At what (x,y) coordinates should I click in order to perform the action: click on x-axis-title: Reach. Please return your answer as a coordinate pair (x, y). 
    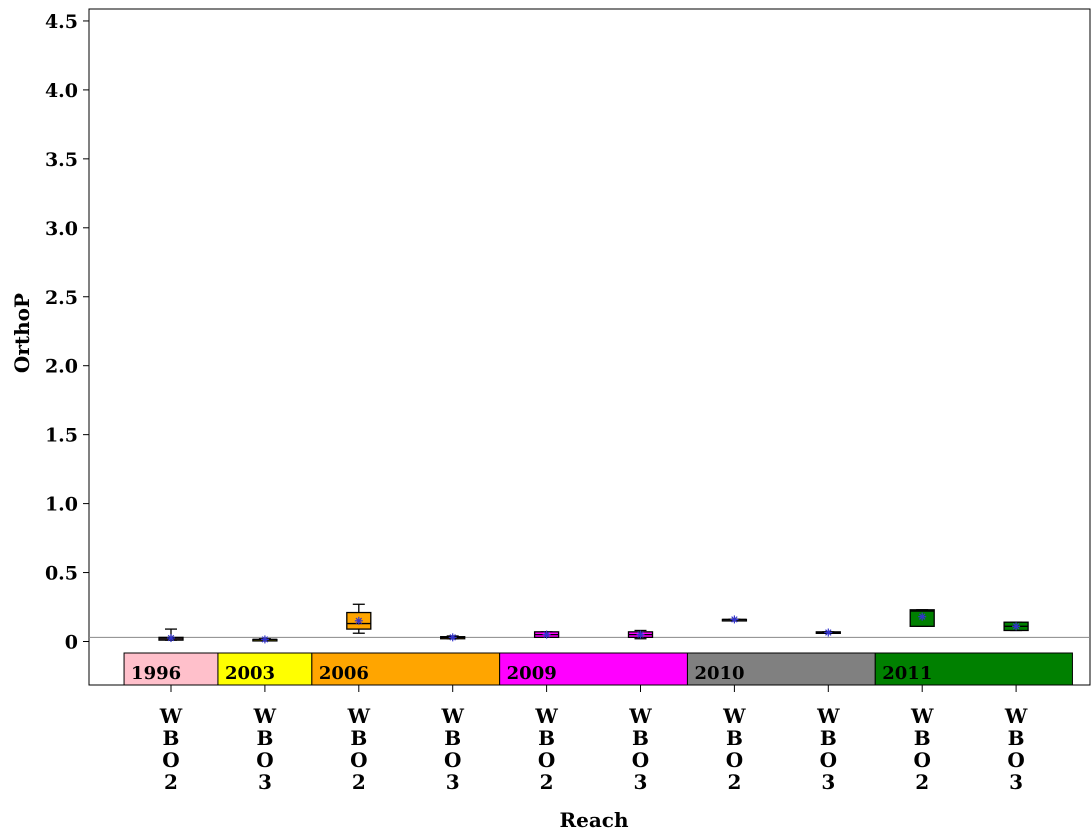
    Looking at the image, I should click on (593, 820).